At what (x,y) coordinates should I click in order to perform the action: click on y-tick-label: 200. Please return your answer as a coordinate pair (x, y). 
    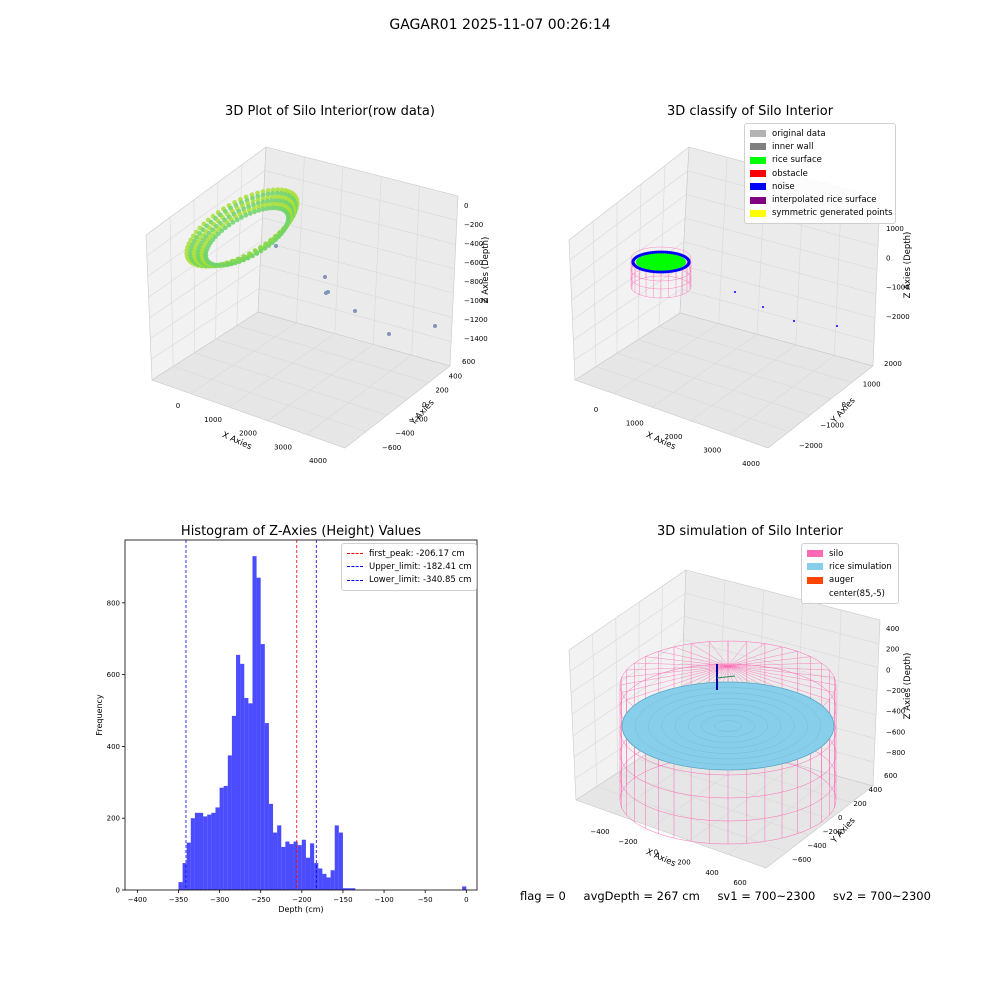
    Looking at the image, I should click on (859, 804).